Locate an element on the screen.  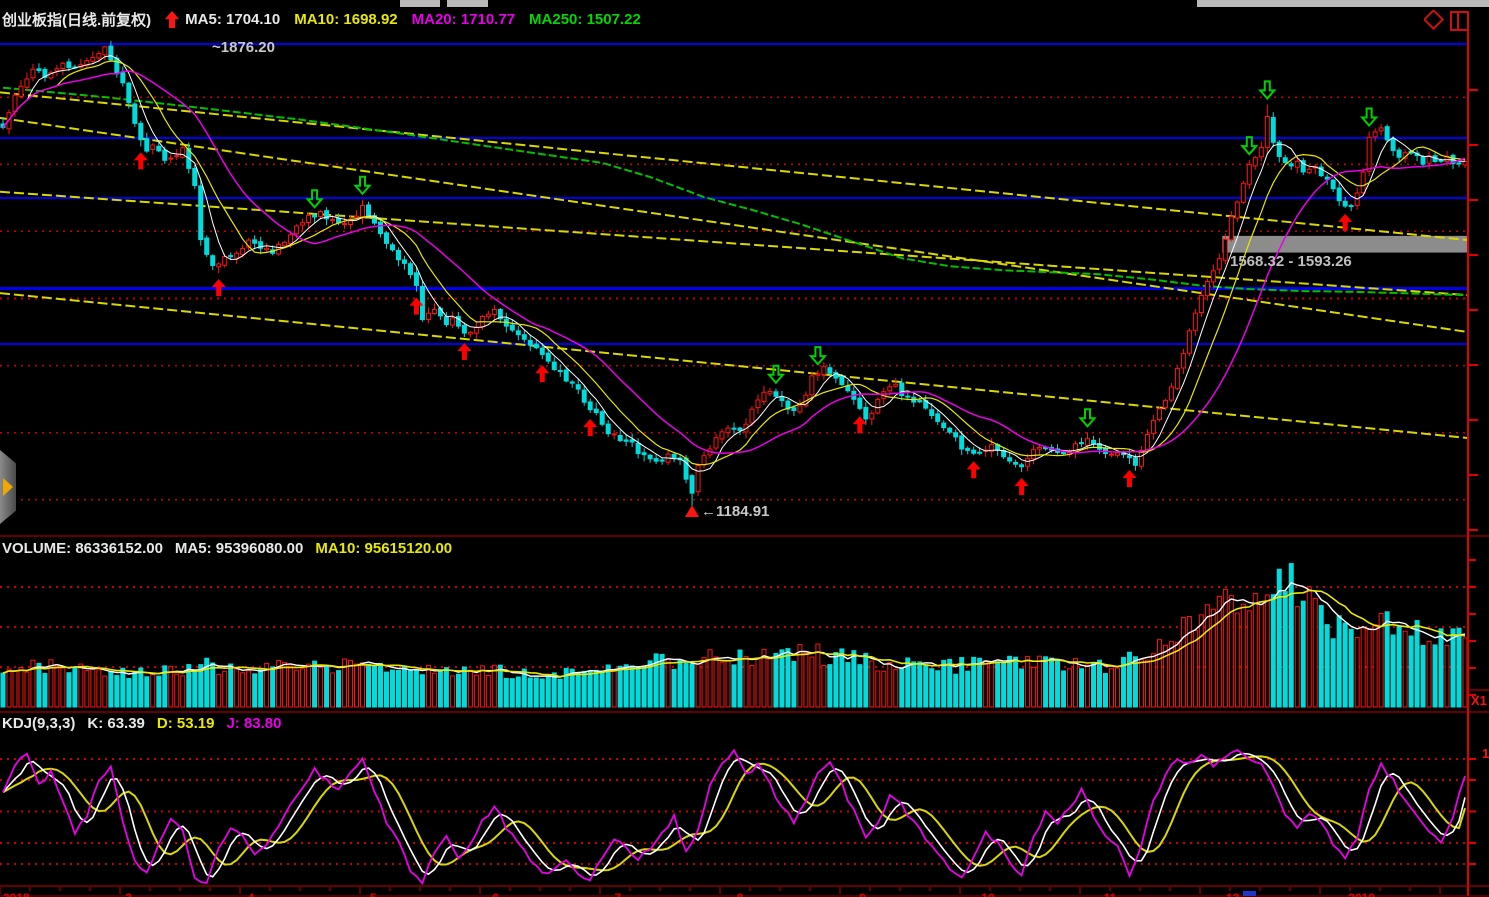
ma20-value: MA20: 1710.77 is located at coordinates (463, 19).